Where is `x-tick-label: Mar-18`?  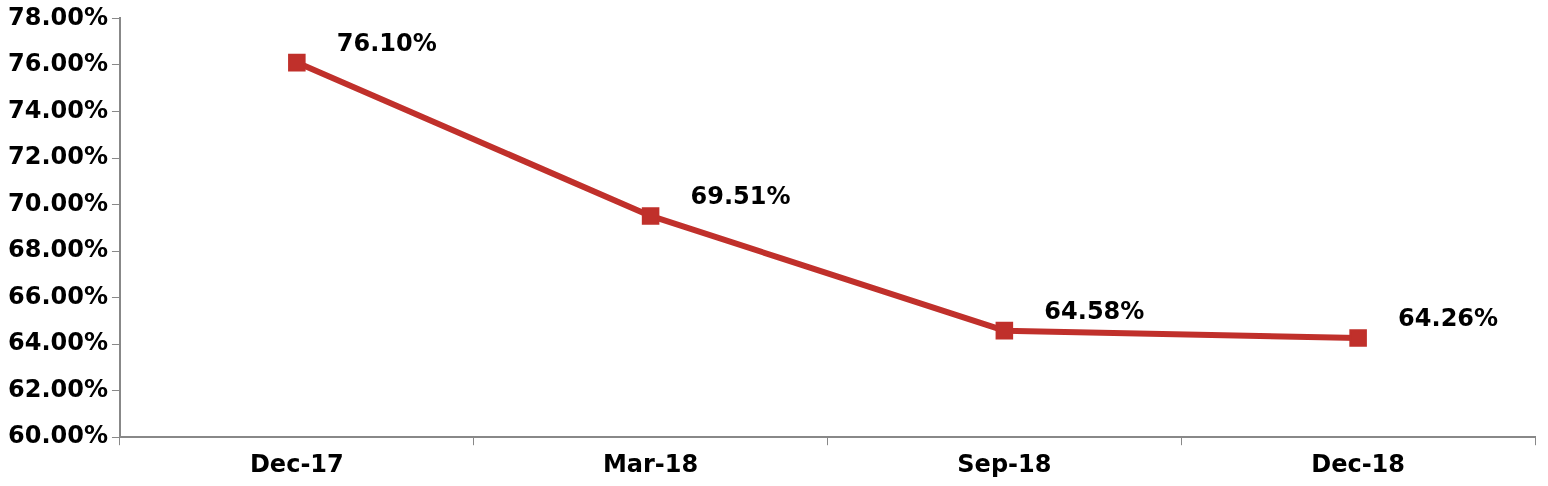 x-tick-label: Mar-18 is located at coordinates (650, 463).